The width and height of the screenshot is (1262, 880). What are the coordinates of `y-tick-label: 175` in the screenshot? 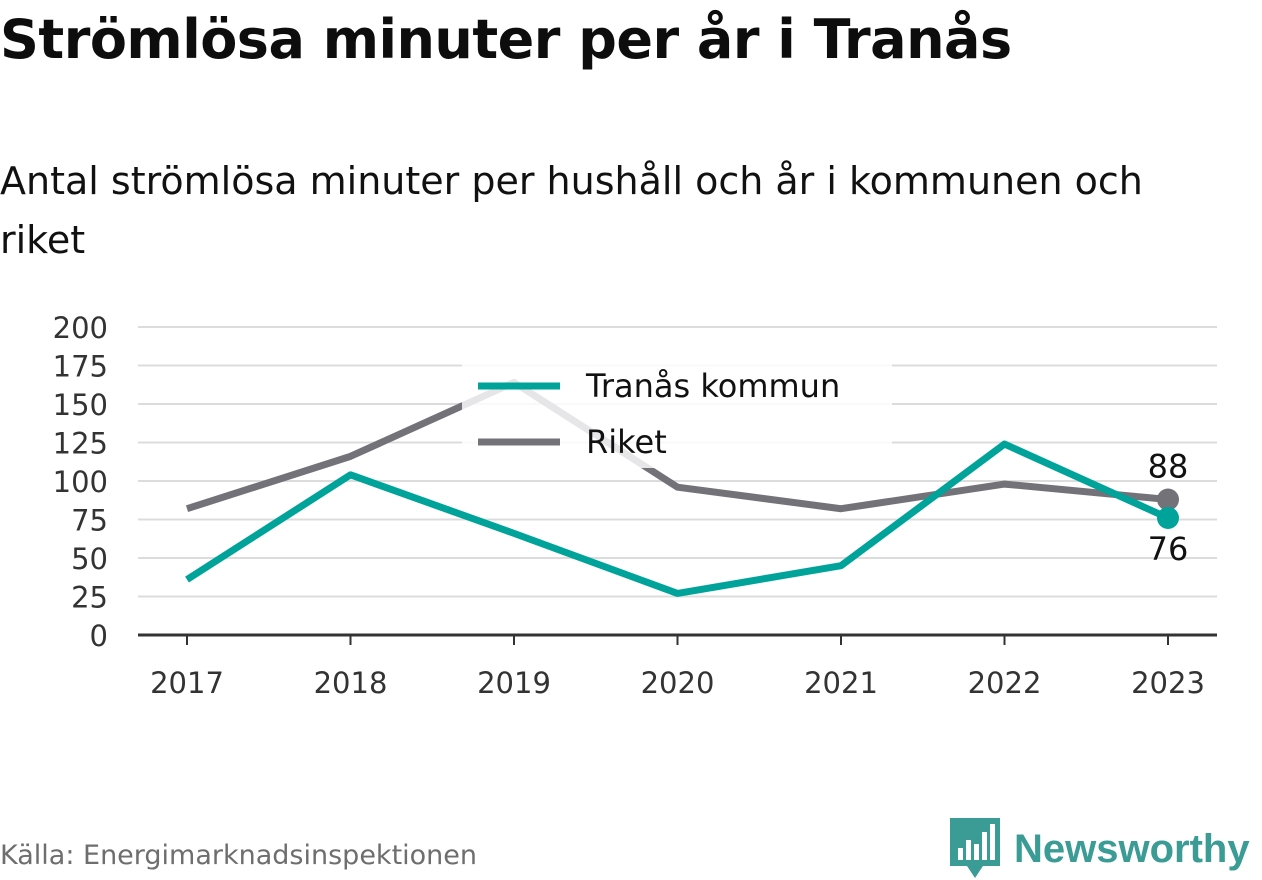 It's located at (80, 367).